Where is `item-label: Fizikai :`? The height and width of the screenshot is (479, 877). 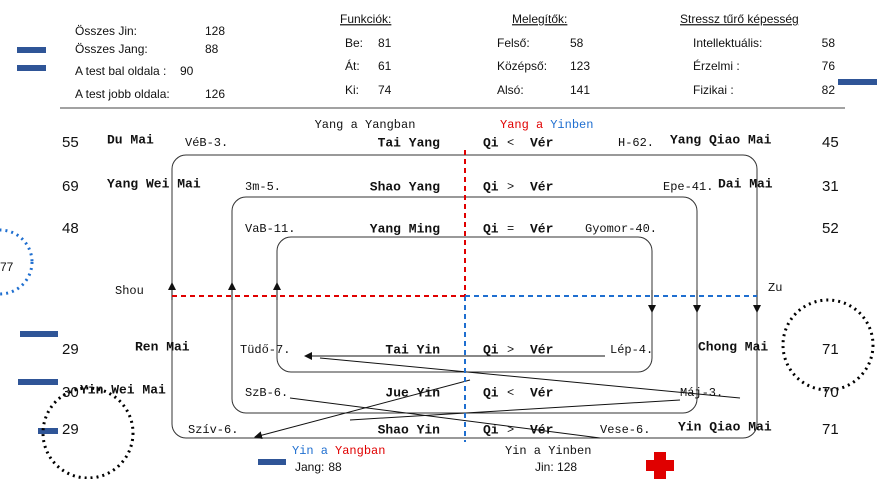 item-label: Fizikai : is located at coordinates (713, 90).